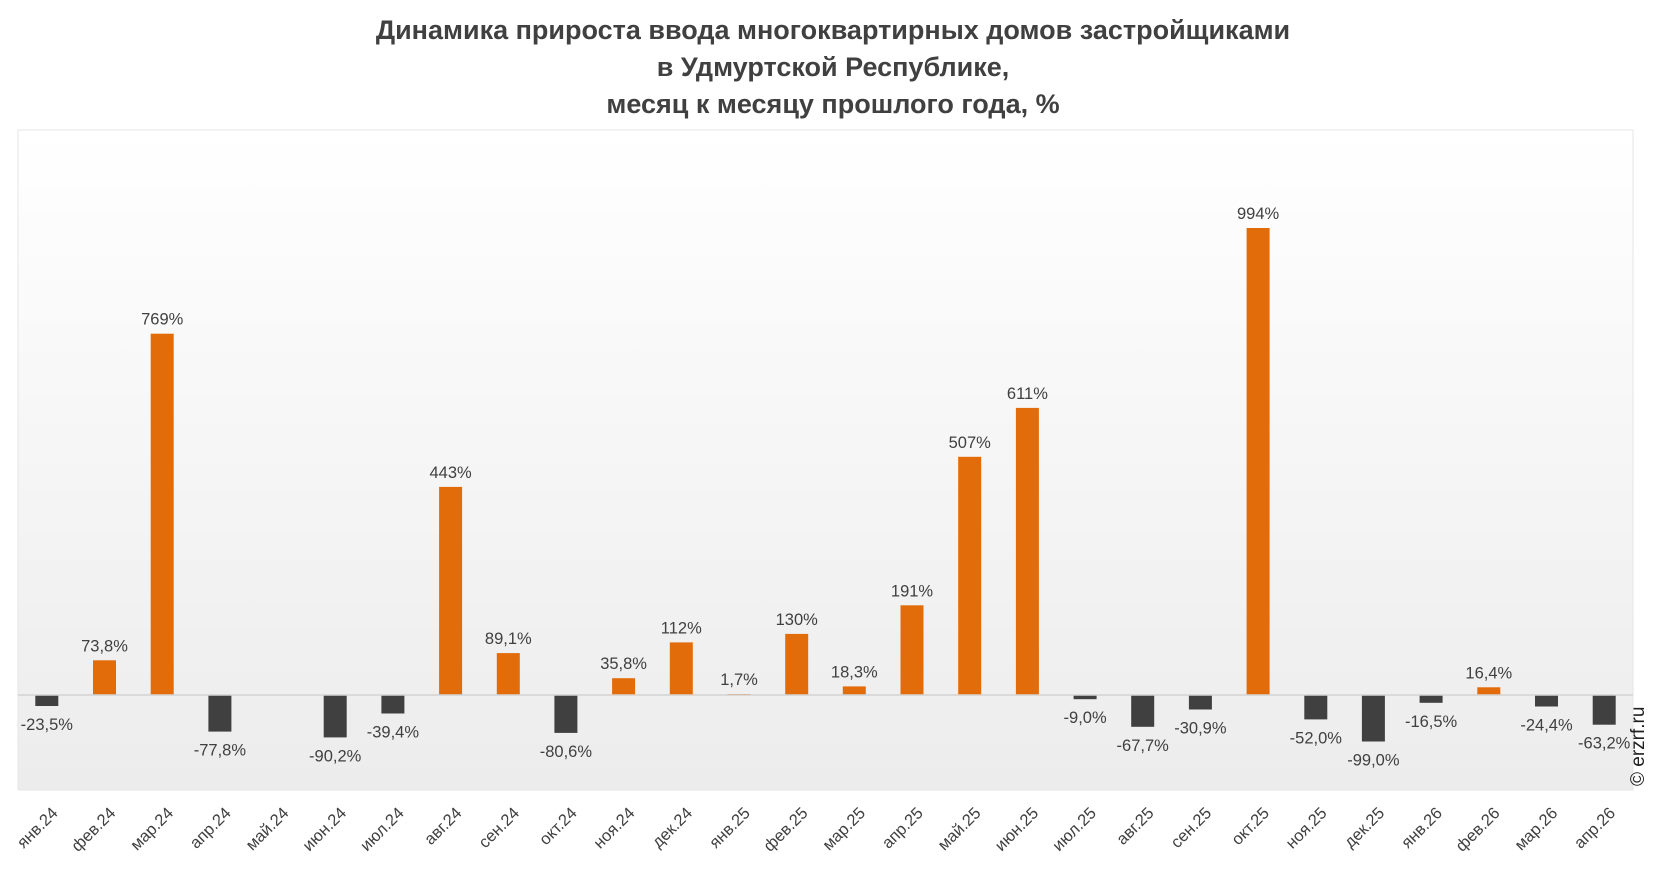 Image resolution: width=1666 pixels, height=872 pixels. Describe the element at coordinates (220, 751) in the screenshot. I see `data-label-апр.24: -77,8%` at that location.